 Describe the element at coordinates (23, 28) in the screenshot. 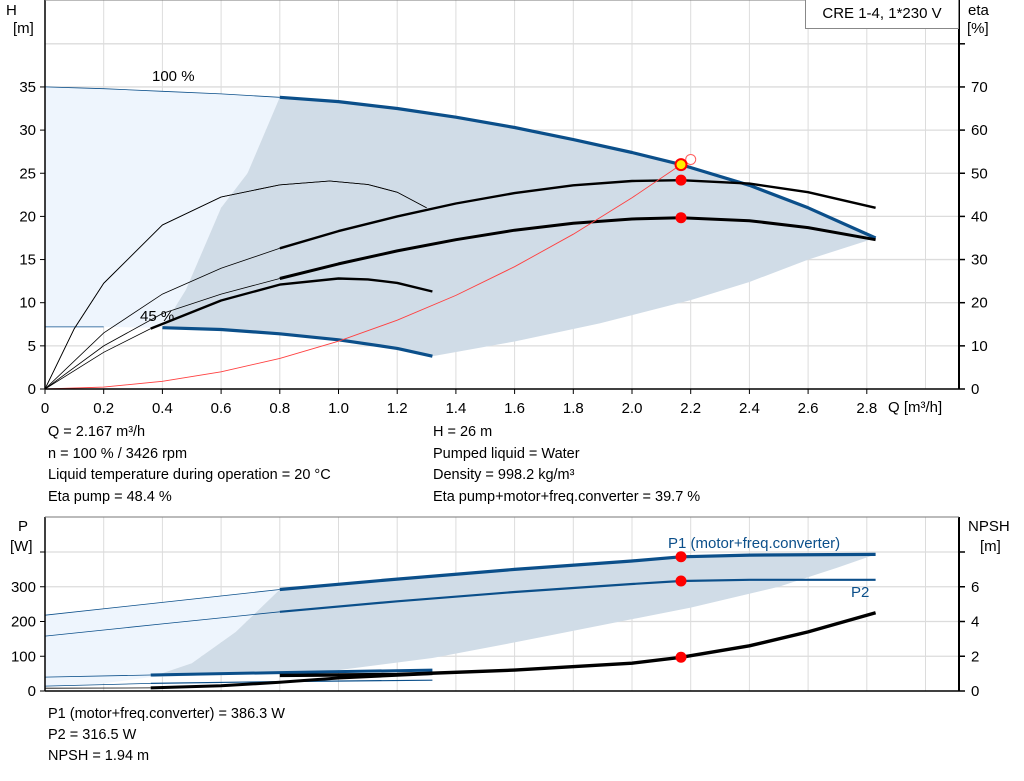

I see `h-axis-unit: [m]` at that location.